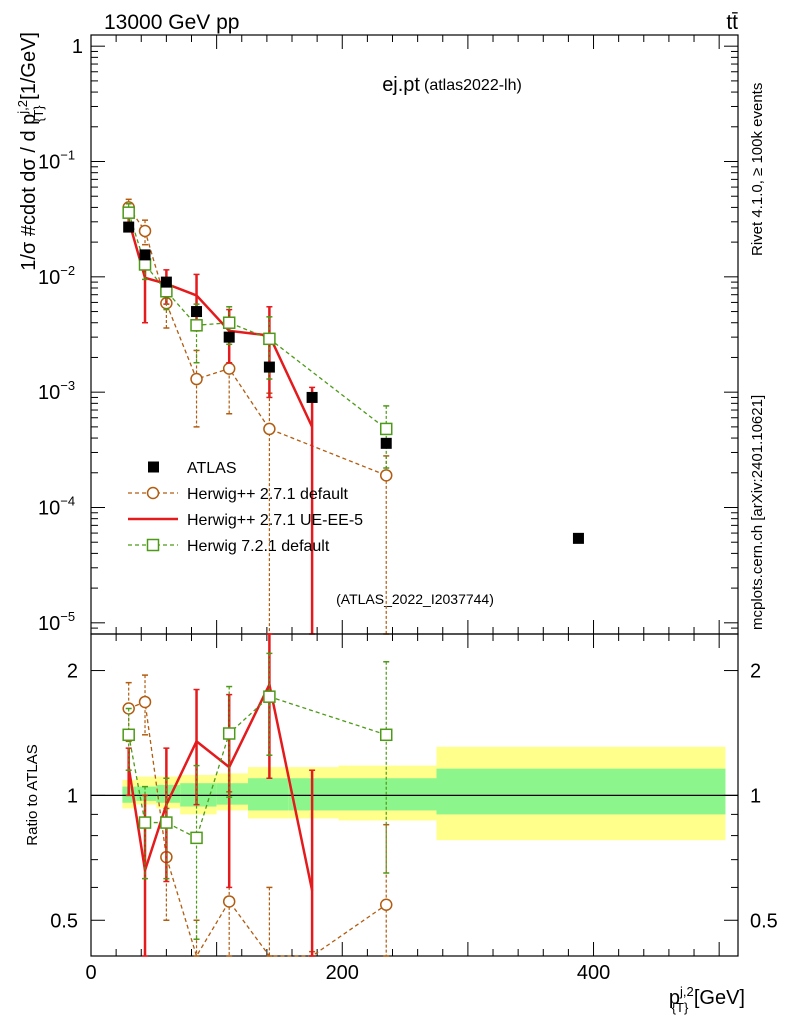 This screenshot has width=786, height=1024. Describe the element at coordinates (90, 973) in the screenshot. I see `x-tick-label: 0` at that location.